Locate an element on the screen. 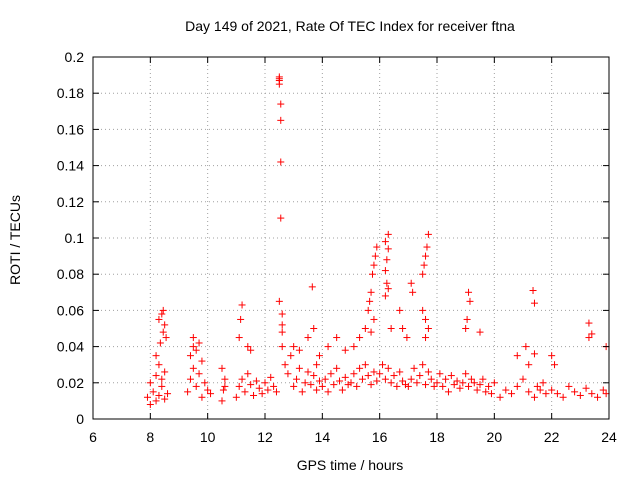 This screenshot has width=640, height=480. x-tick-label: 22 is located at coordinates (552, 437).